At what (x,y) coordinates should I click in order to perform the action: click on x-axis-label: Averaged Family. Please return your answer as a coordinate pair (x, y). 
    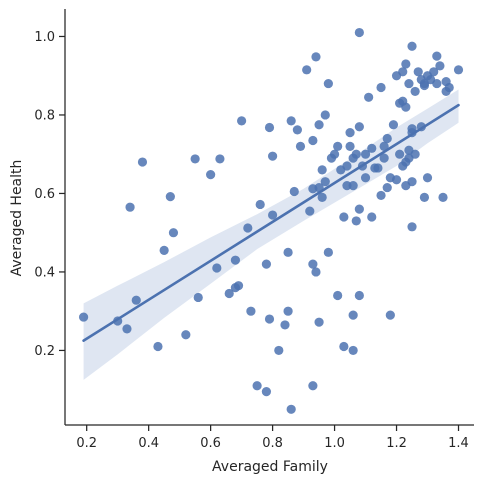
    Looking at the image, I should click on (270, 467).